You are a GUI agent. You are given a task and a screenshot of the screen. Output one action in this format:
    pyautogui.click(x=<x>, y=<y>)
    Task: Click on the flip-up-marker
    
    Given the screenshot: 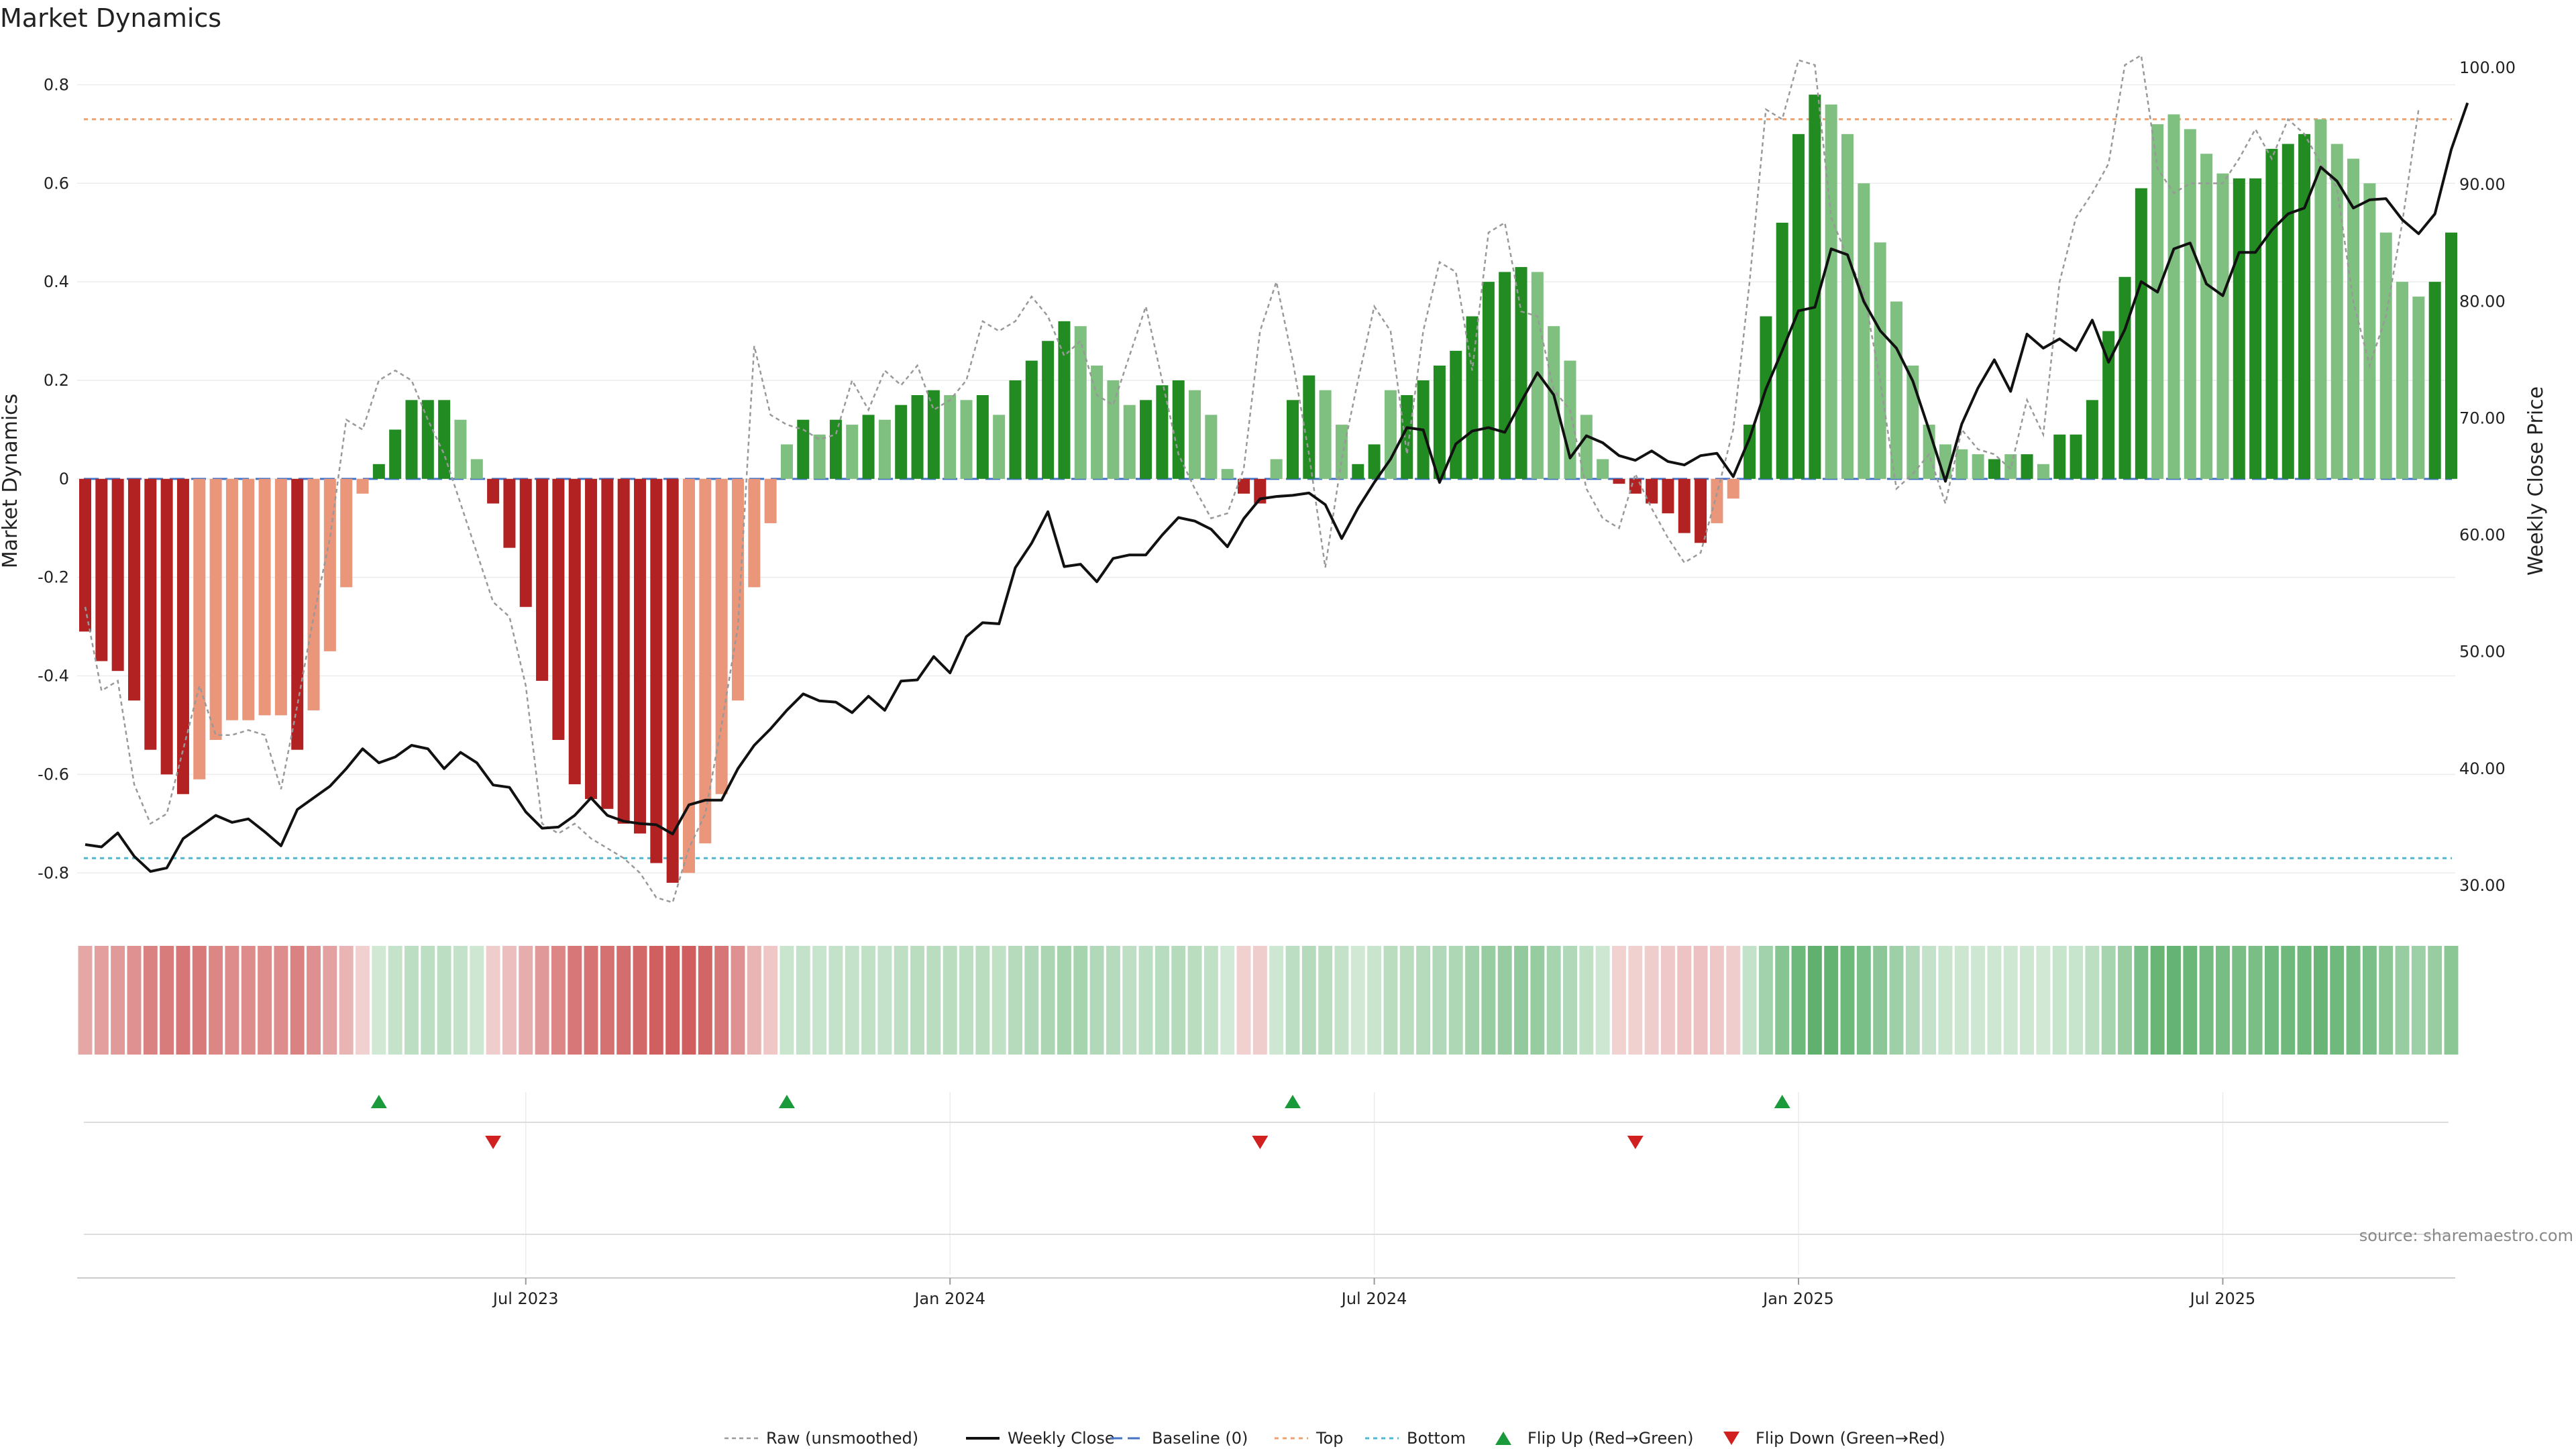 What is the action you would take?
    pyautogui.click(x=1292, y=1101)
    